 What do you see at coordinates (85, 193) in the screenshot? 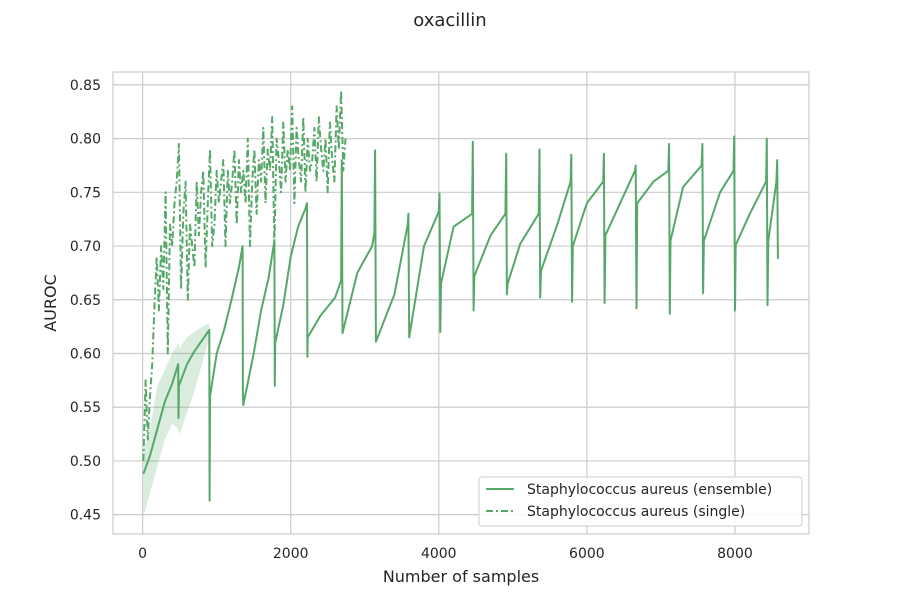
I see `y-tick-label: 0.75` at bounding box center [85, 193].